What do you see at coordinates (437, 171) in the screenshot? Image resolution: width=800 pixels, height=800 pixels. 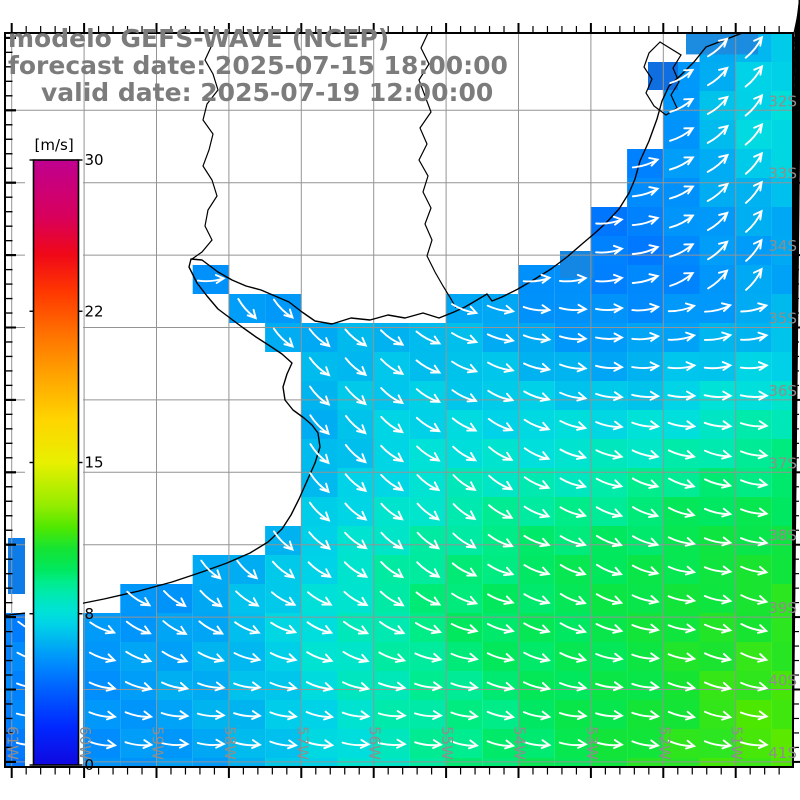 I see `river-line` at bounding box center [437, 171].